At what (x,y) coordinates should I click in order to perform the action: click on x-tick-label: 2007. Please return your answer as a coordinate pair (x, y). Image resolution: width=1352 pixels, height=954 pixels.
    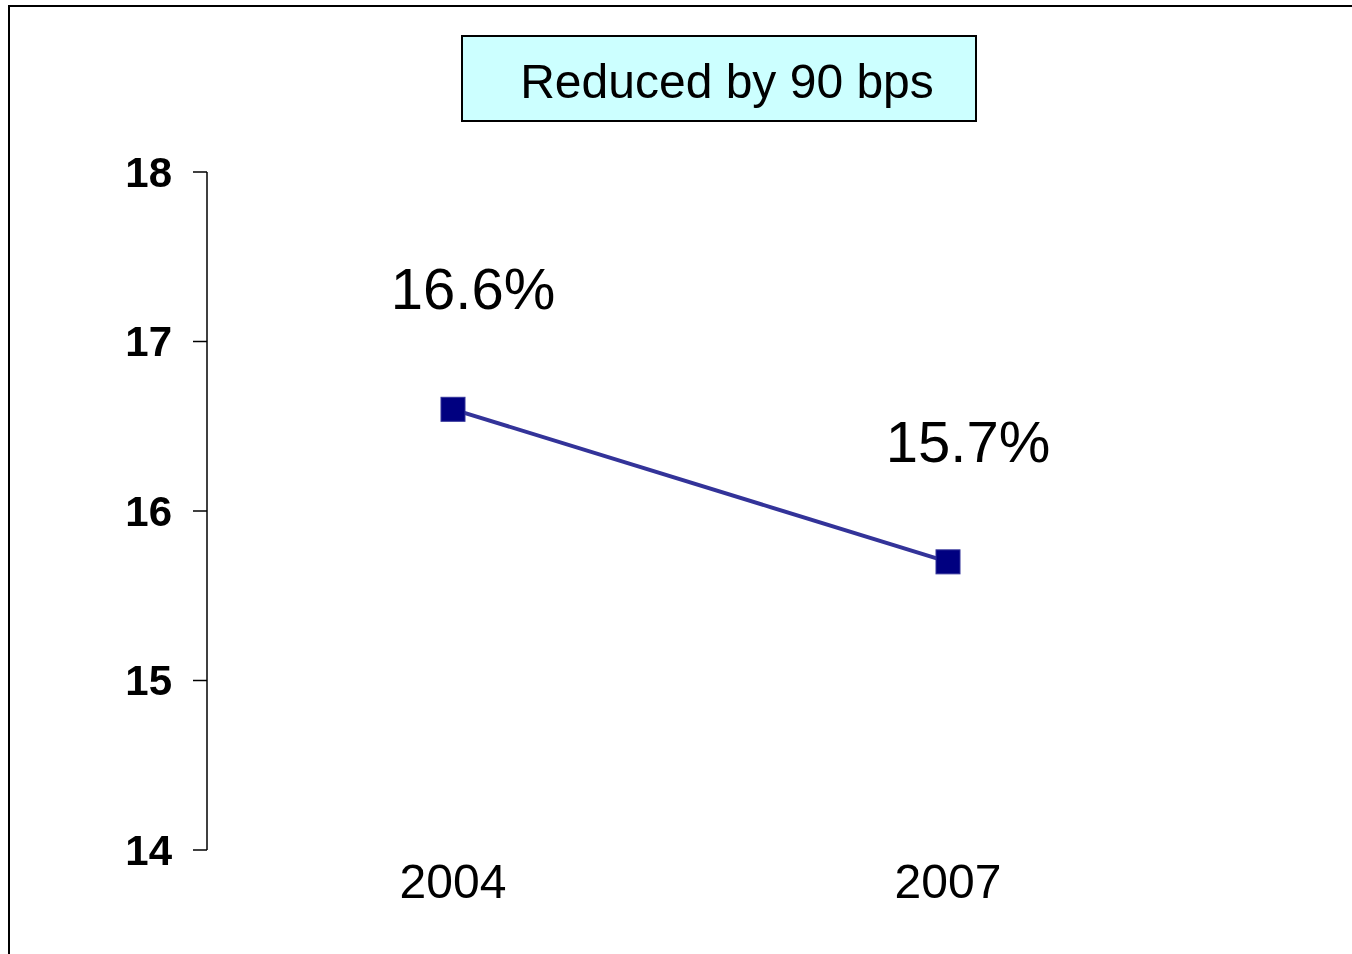
    Looking at the image, I should click on (948, 881).